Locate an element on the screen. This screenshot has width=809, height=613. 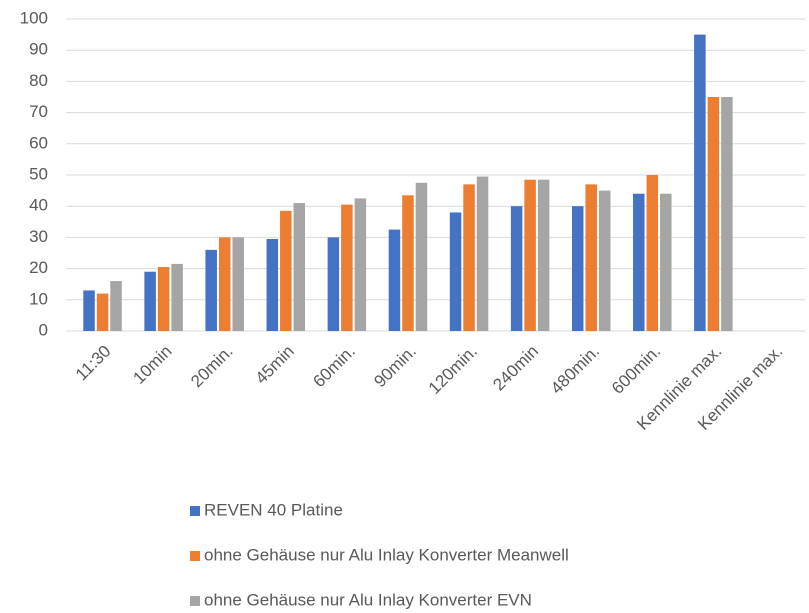
y-tick-label: 20 is located at coordinates (38, 267).